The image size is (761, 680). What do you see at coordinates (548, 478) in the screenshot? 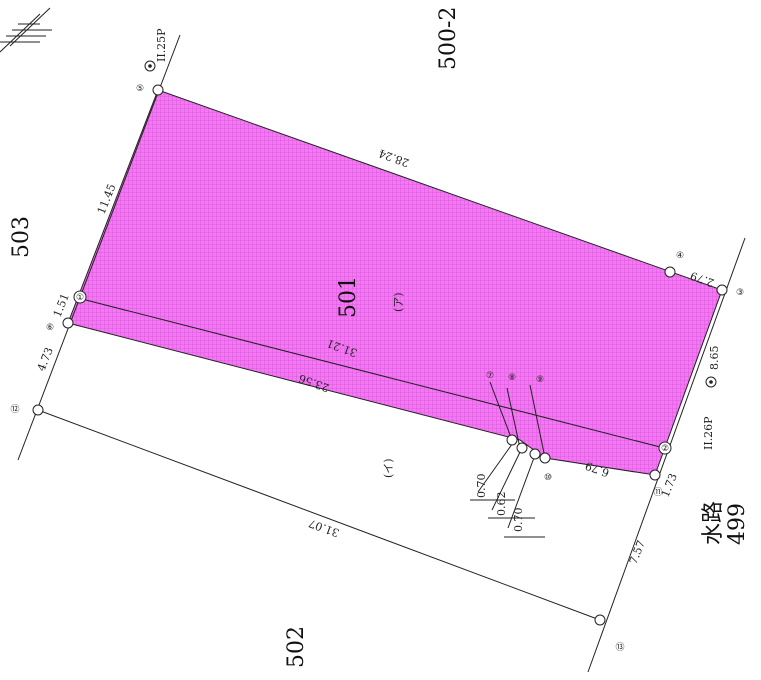
I see `svg-text: ⑩` at bounding box center [548, 478].